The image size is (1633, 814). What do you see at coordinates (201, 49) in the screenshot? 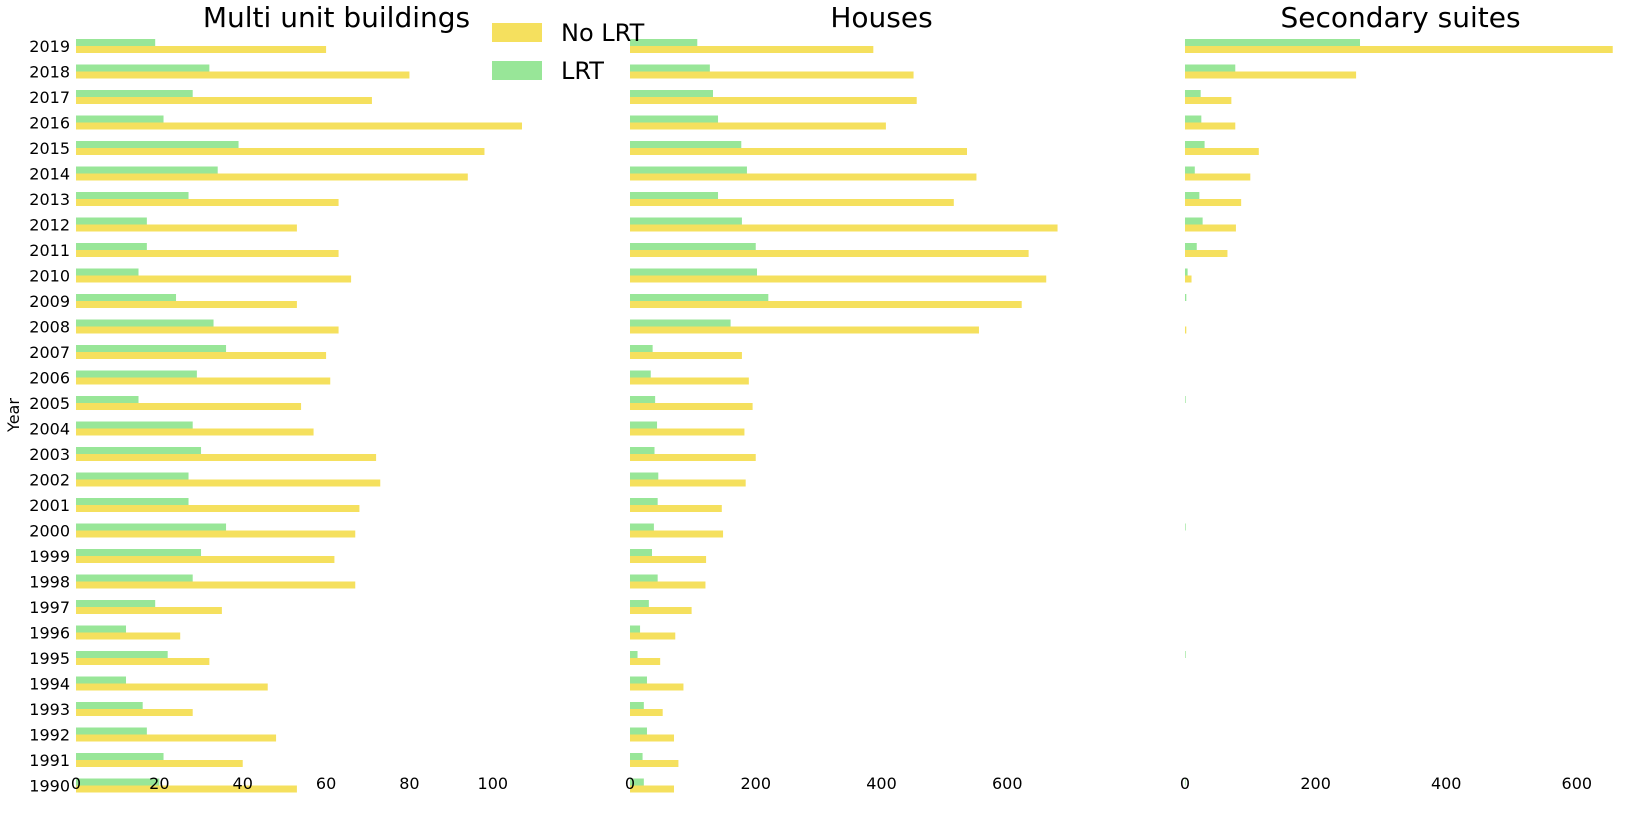
I see `bar-multi-unit-buildings-no-lrt-2019` at bounding box center [201, 49].